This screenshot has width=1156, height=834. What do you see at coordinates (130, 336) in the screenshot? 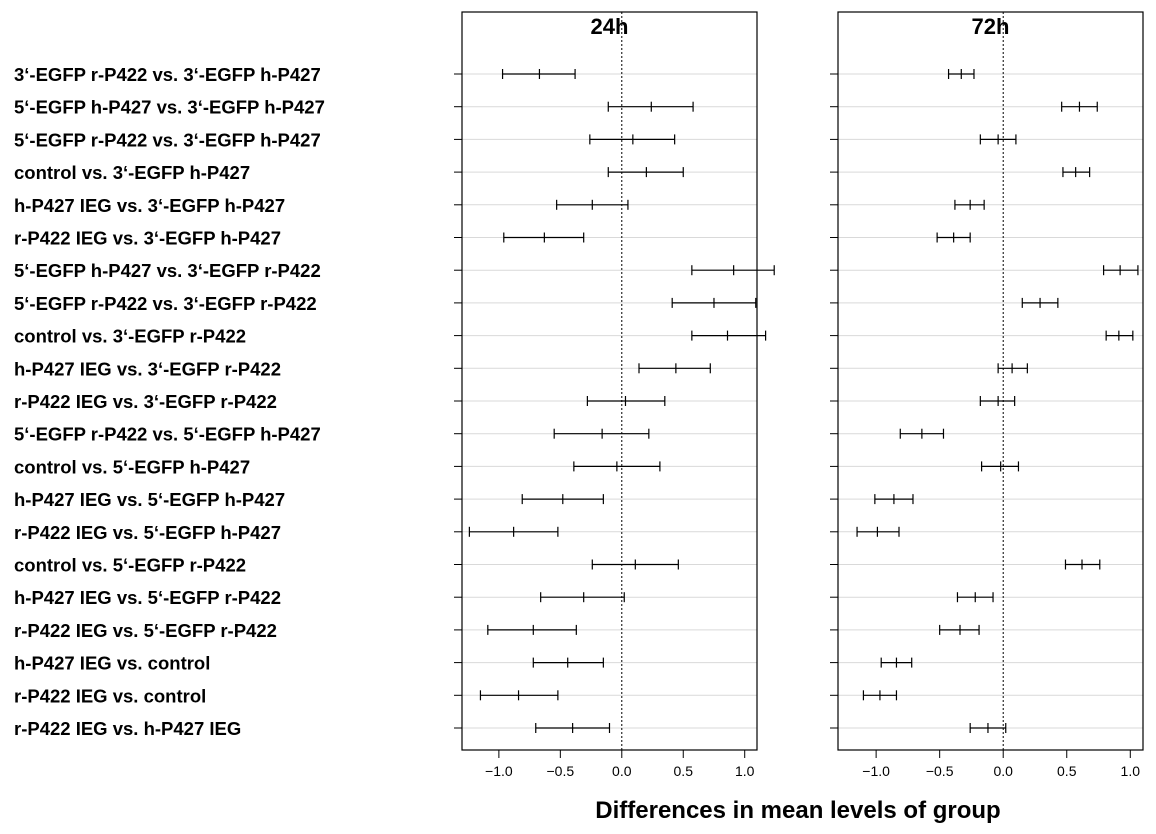
I see `row-label: control vs. 3‘-EGFP r-P422` at bounding box center [130, 336].